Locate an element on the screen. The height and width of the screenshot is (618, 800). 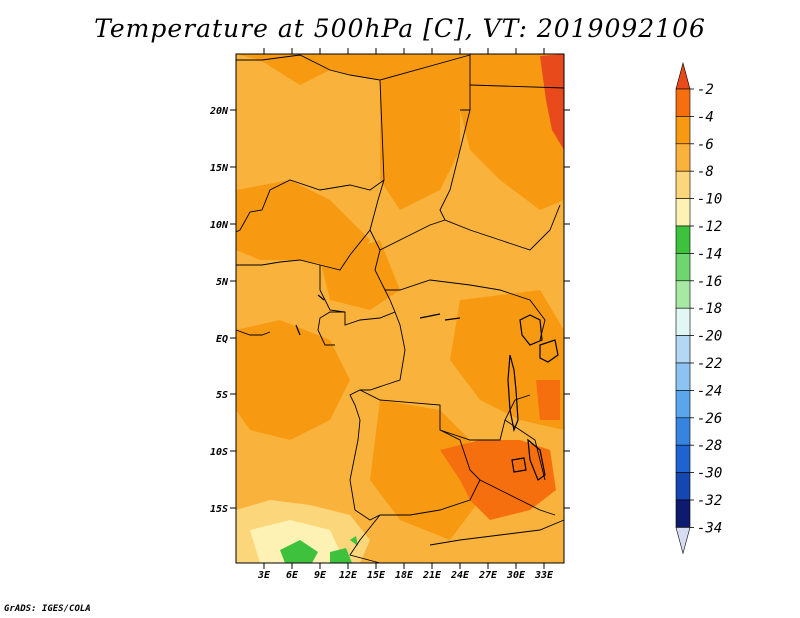
colorbar-extend-bottom is located at coordinates (683, 541).